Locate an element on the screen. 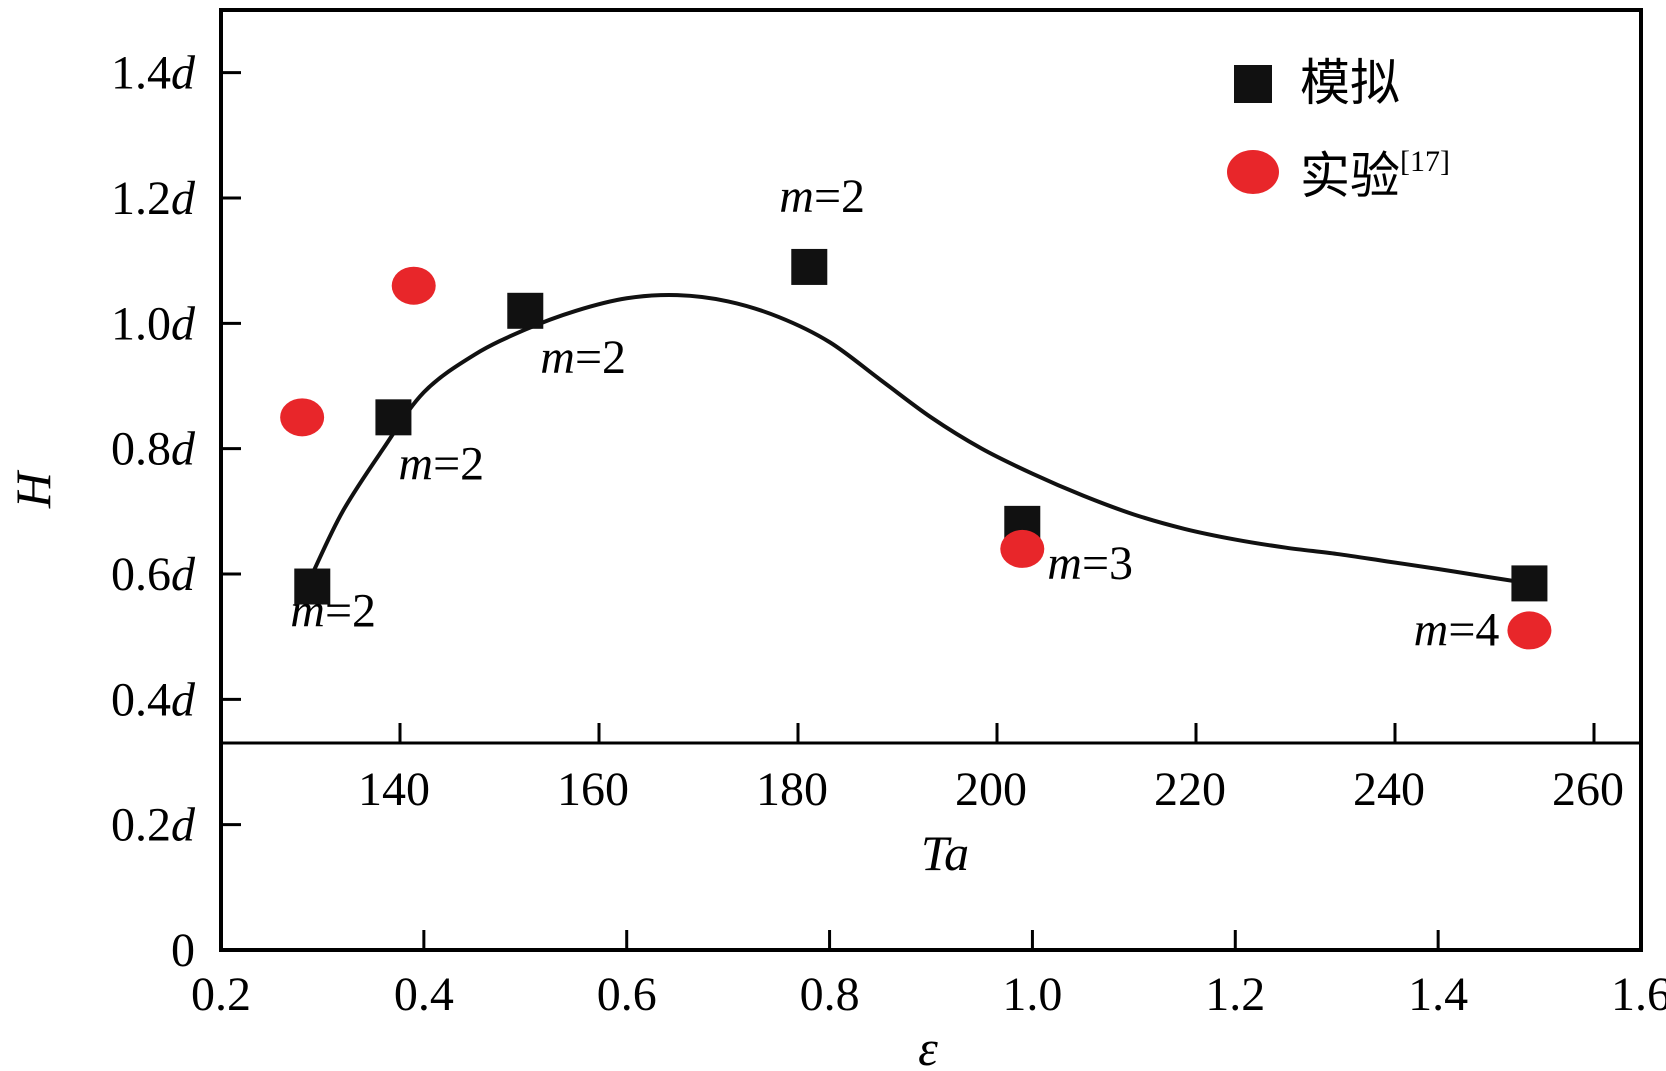  x-secondary-tick-label: 200 is located at coordinates (991, 789).